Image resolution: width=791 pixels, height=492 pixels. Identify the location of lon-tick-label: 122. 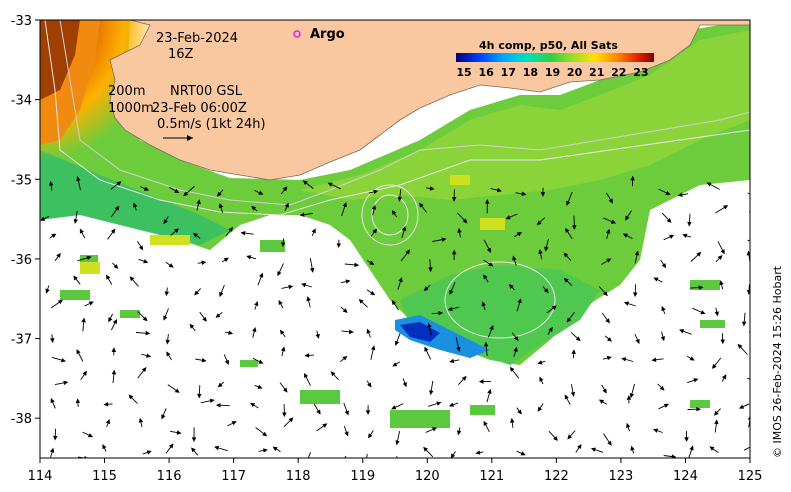
(556, 476).